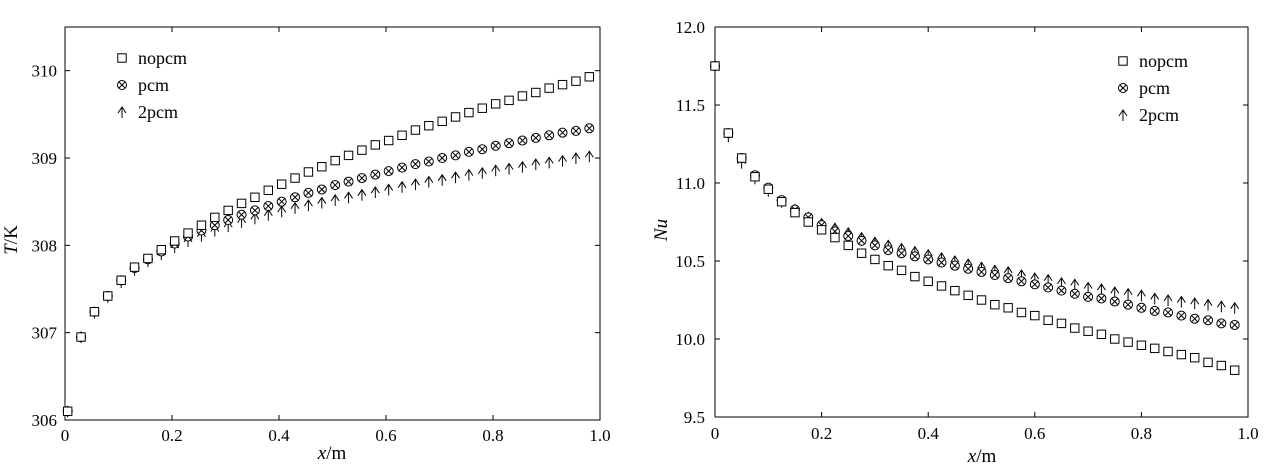 This screenshot has height=467, width=1266. What do you see at coordinates (1247, 433) in the screenshot?
I see `x-tick-label: 1.0` at bounding box center [1247, 433].